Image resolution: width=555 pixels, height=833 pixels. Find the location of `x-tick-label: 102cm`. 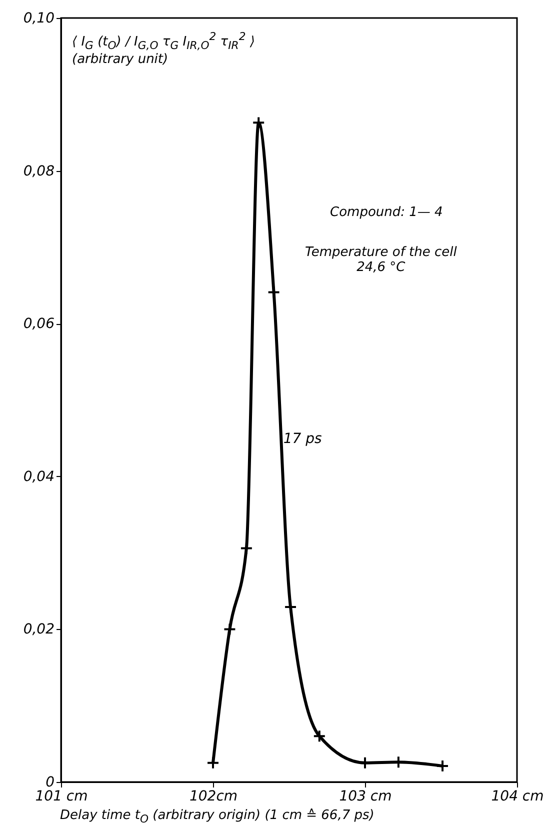

x-tick-label: 102cm is located at coordinates (213, 796).